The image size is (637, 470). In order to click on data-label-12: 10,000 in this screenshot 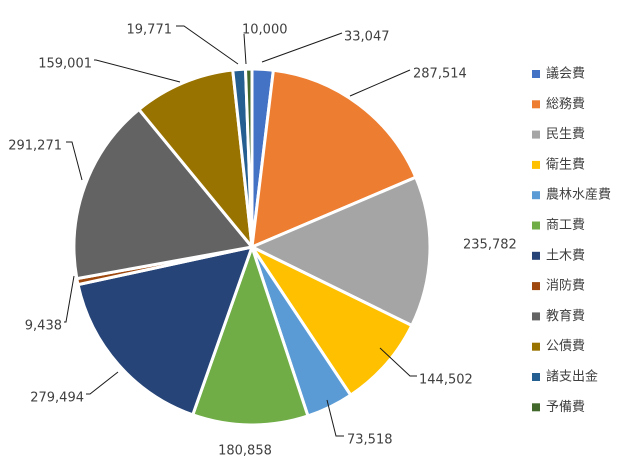, I will do `click(265, 30)`.